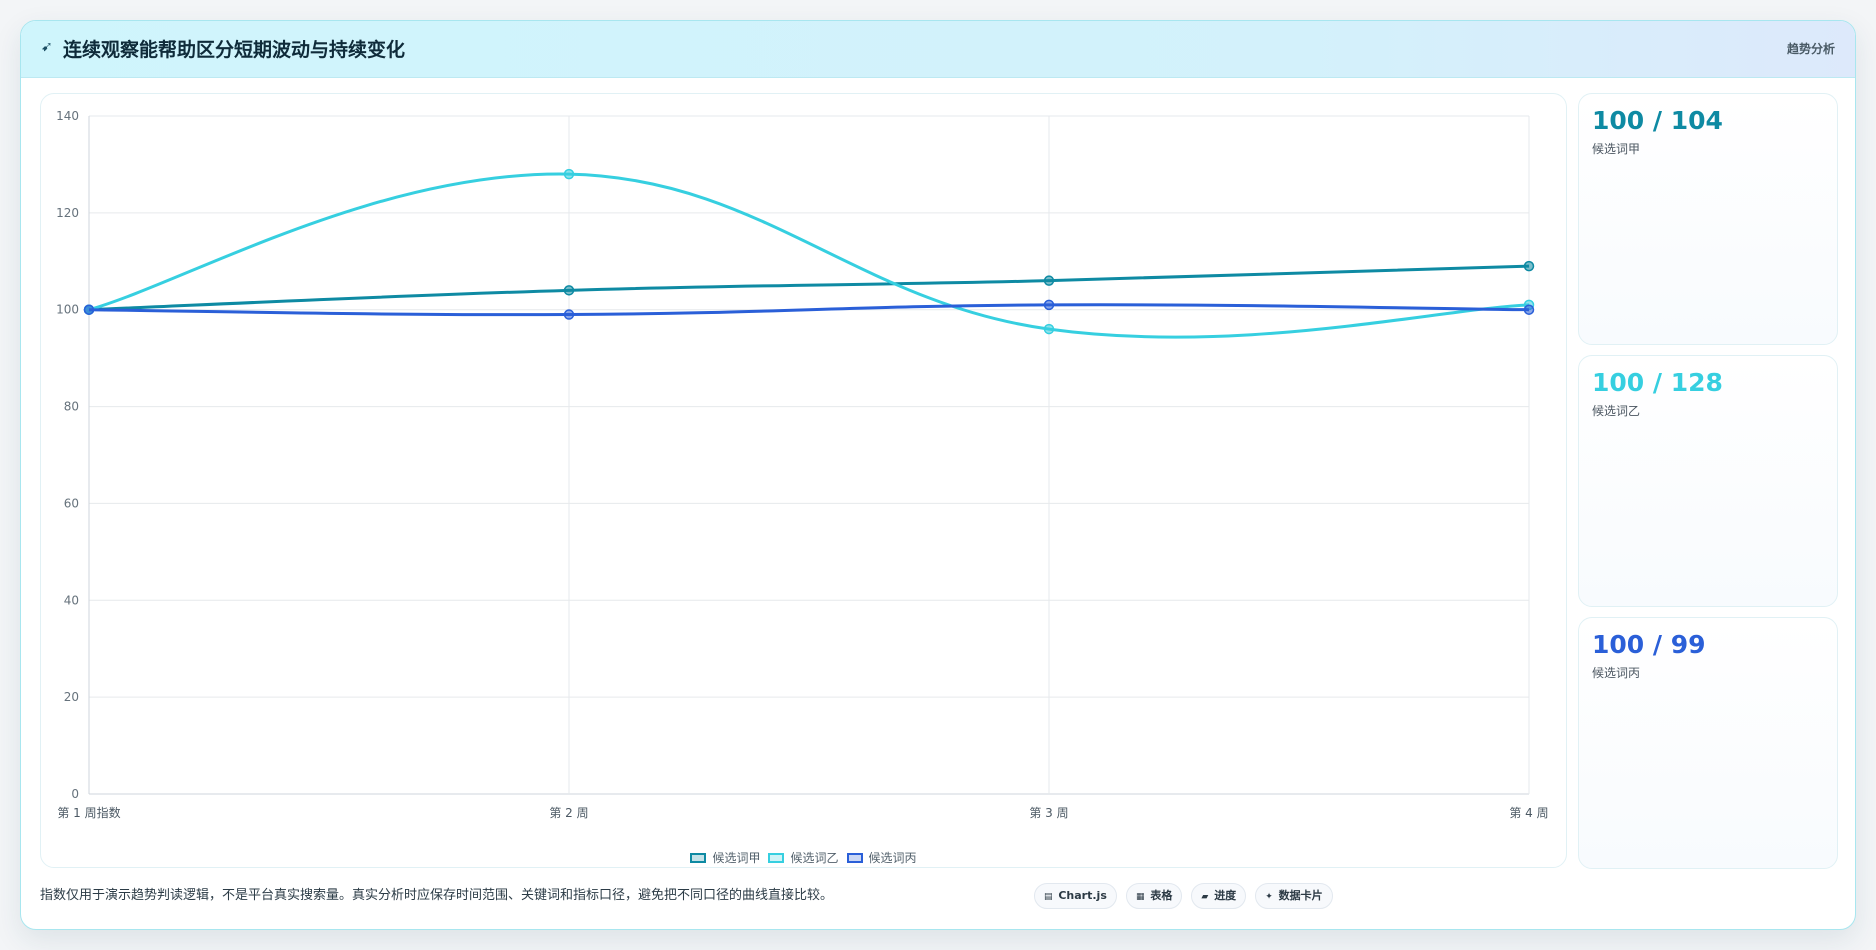 The height and width of the screenshot is (950, 1876). What do you see at coordinates (234, 50) in the screenshot?
I see `page-title: 连续观察能帮助区分短期波动与持续变化` at bounding box center [234, 50].